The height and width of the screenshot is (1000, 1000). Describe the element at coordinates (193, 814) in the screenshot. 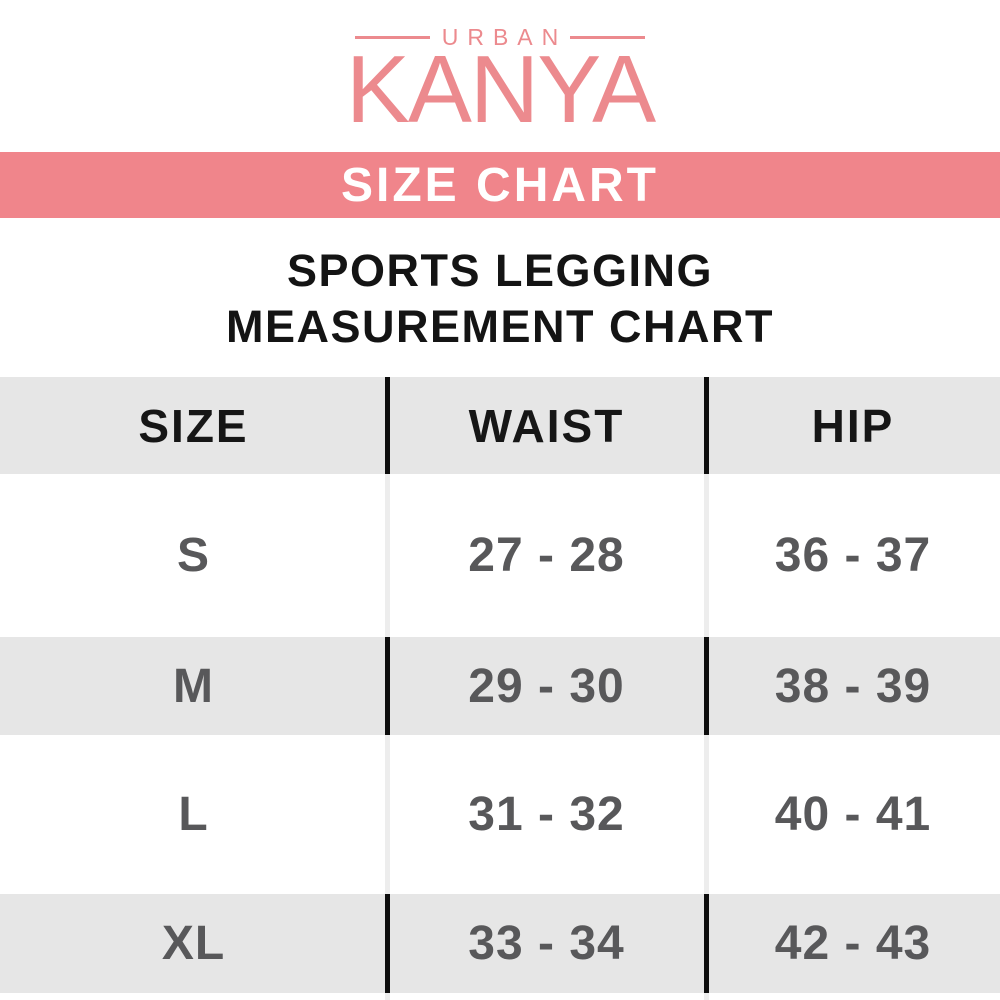

I see `size-cell: L` at that location.